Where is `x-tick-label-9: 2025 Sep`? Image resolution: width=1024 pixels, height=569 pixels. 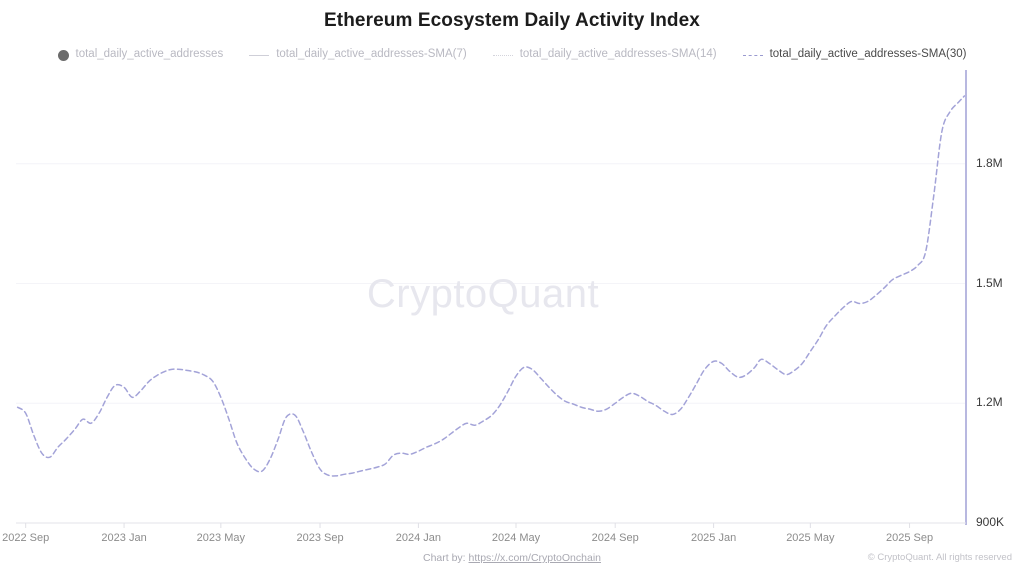
x-tick-label-9: 2025 Sep is located at coordinates (909, 538).